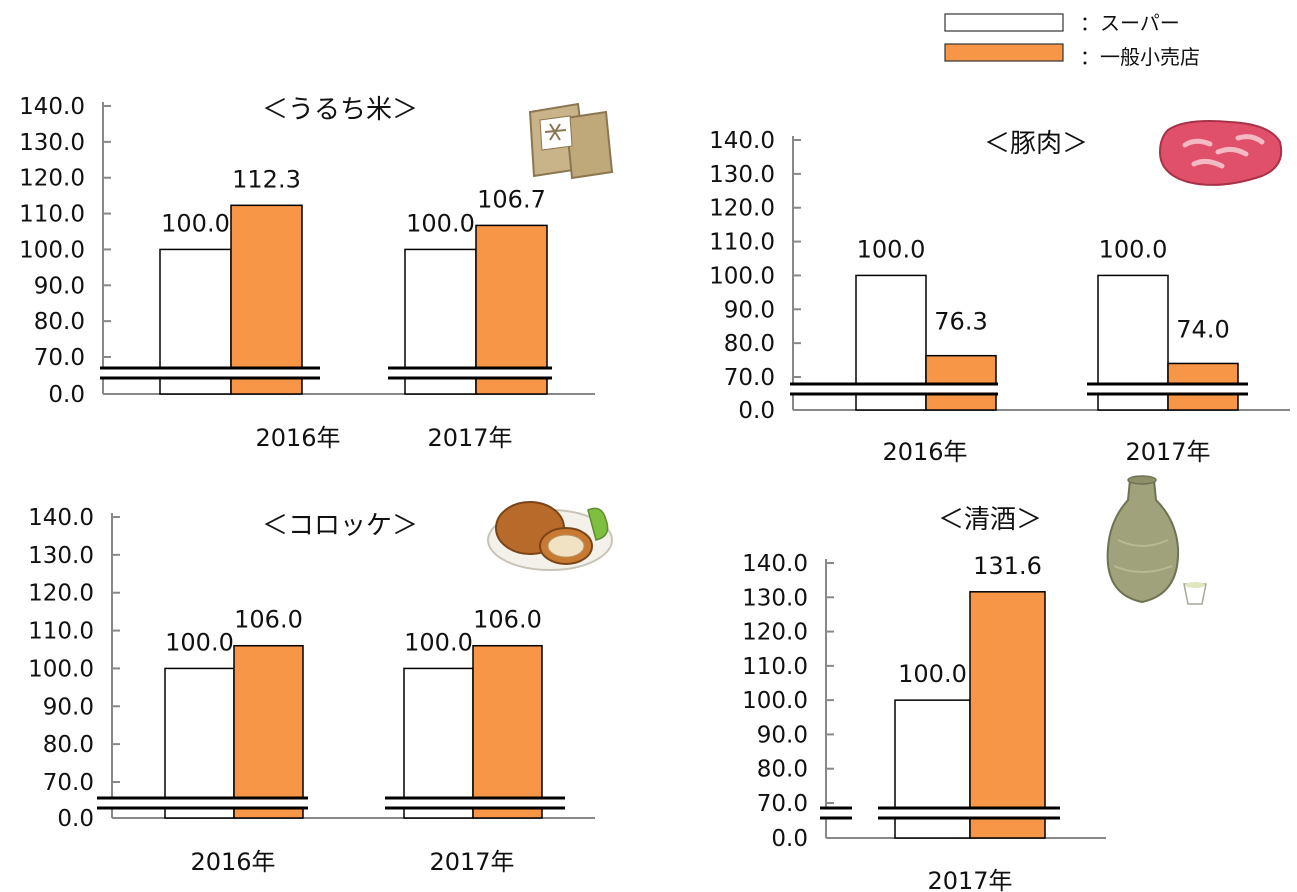 Image resolution: width=1297 pixels, height=892 pixels. What do you see at coordinates (266, 179) in the screenshot?
I see `value-label-retail: 112.3` at bounding box center [266, 179].